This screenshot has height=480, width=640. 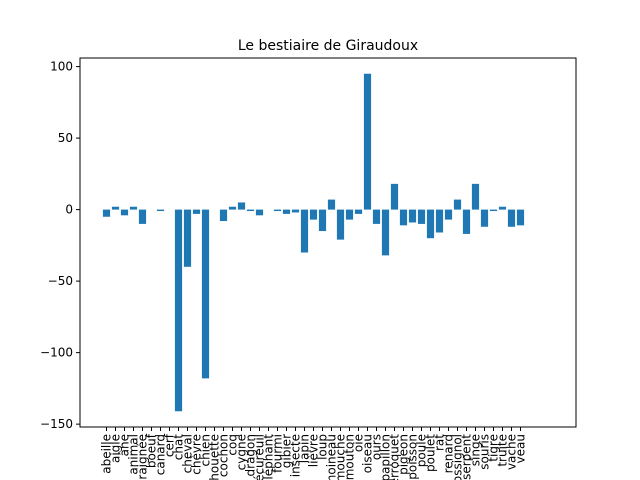 I want to click on x-tick-label-tigre: tigre, so click(x=494, y=448).